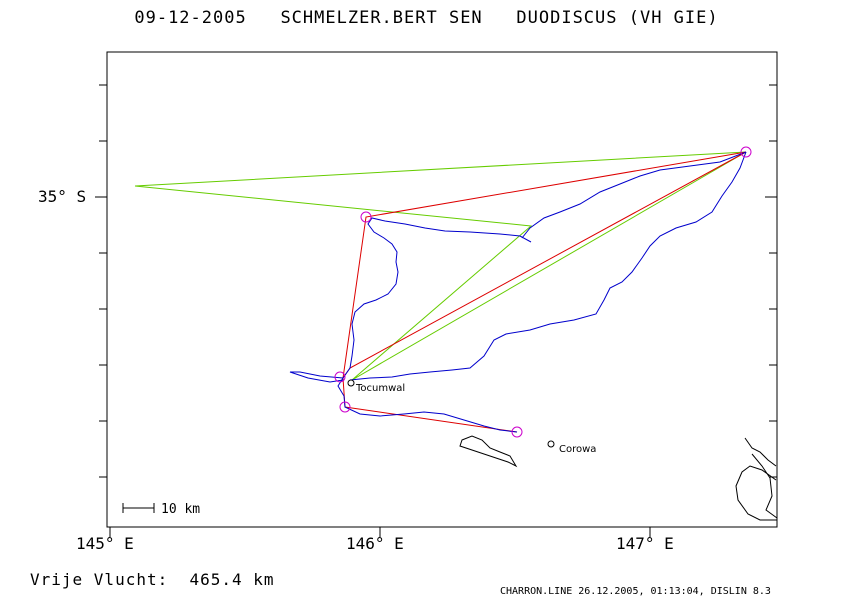  Describe the element at coordinates (190, 18) in the screenshot. I see `flight-date: 09-12-2005` at that location.